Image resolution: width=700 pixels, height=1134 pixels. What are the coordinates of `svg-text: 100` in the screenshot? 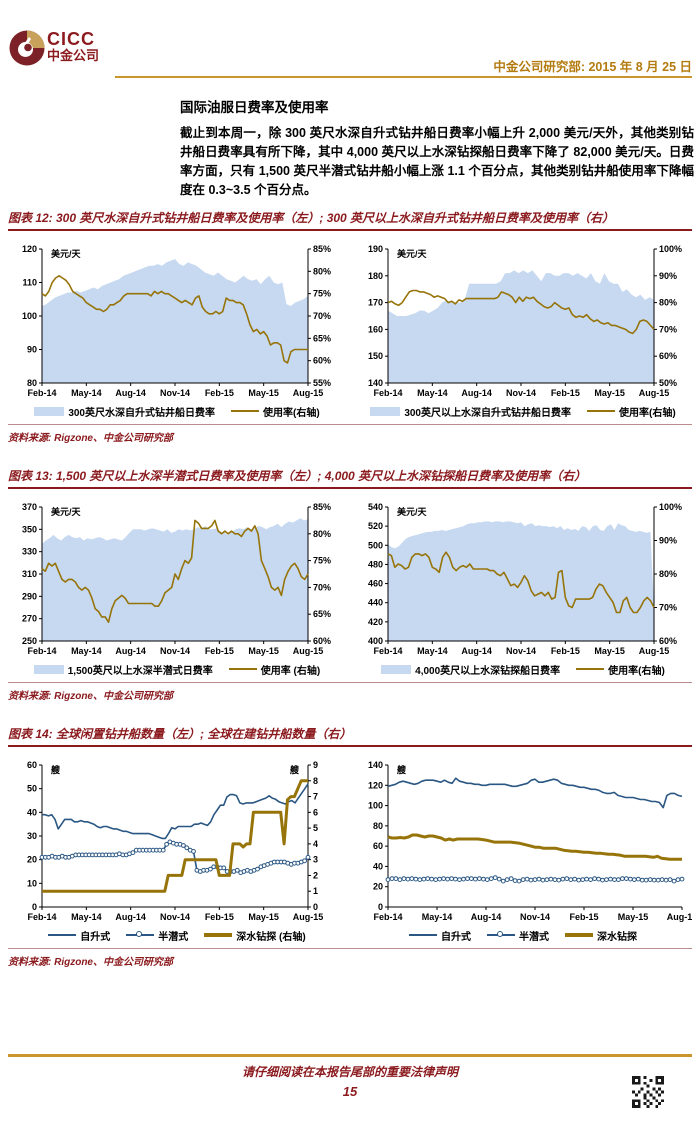 It's located at (375, 806).